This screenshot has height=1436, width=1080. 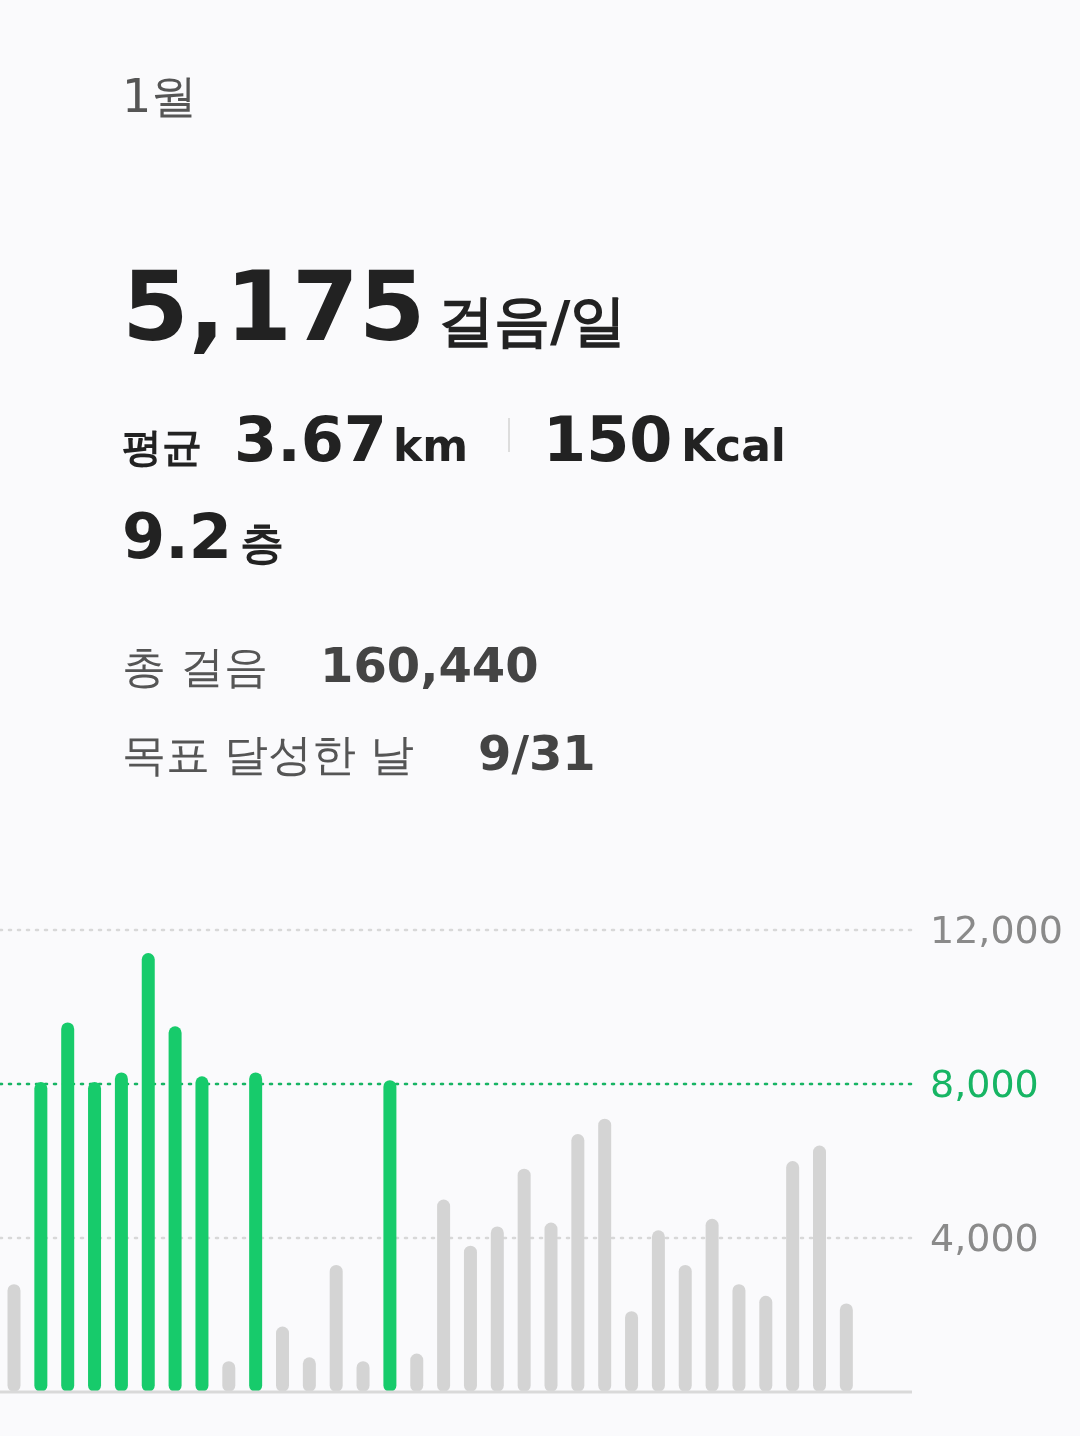 What do you see at coordinates (160, 96) in the screenshot?
I see `chart-title: 1월` at bounding box center [160, 96].